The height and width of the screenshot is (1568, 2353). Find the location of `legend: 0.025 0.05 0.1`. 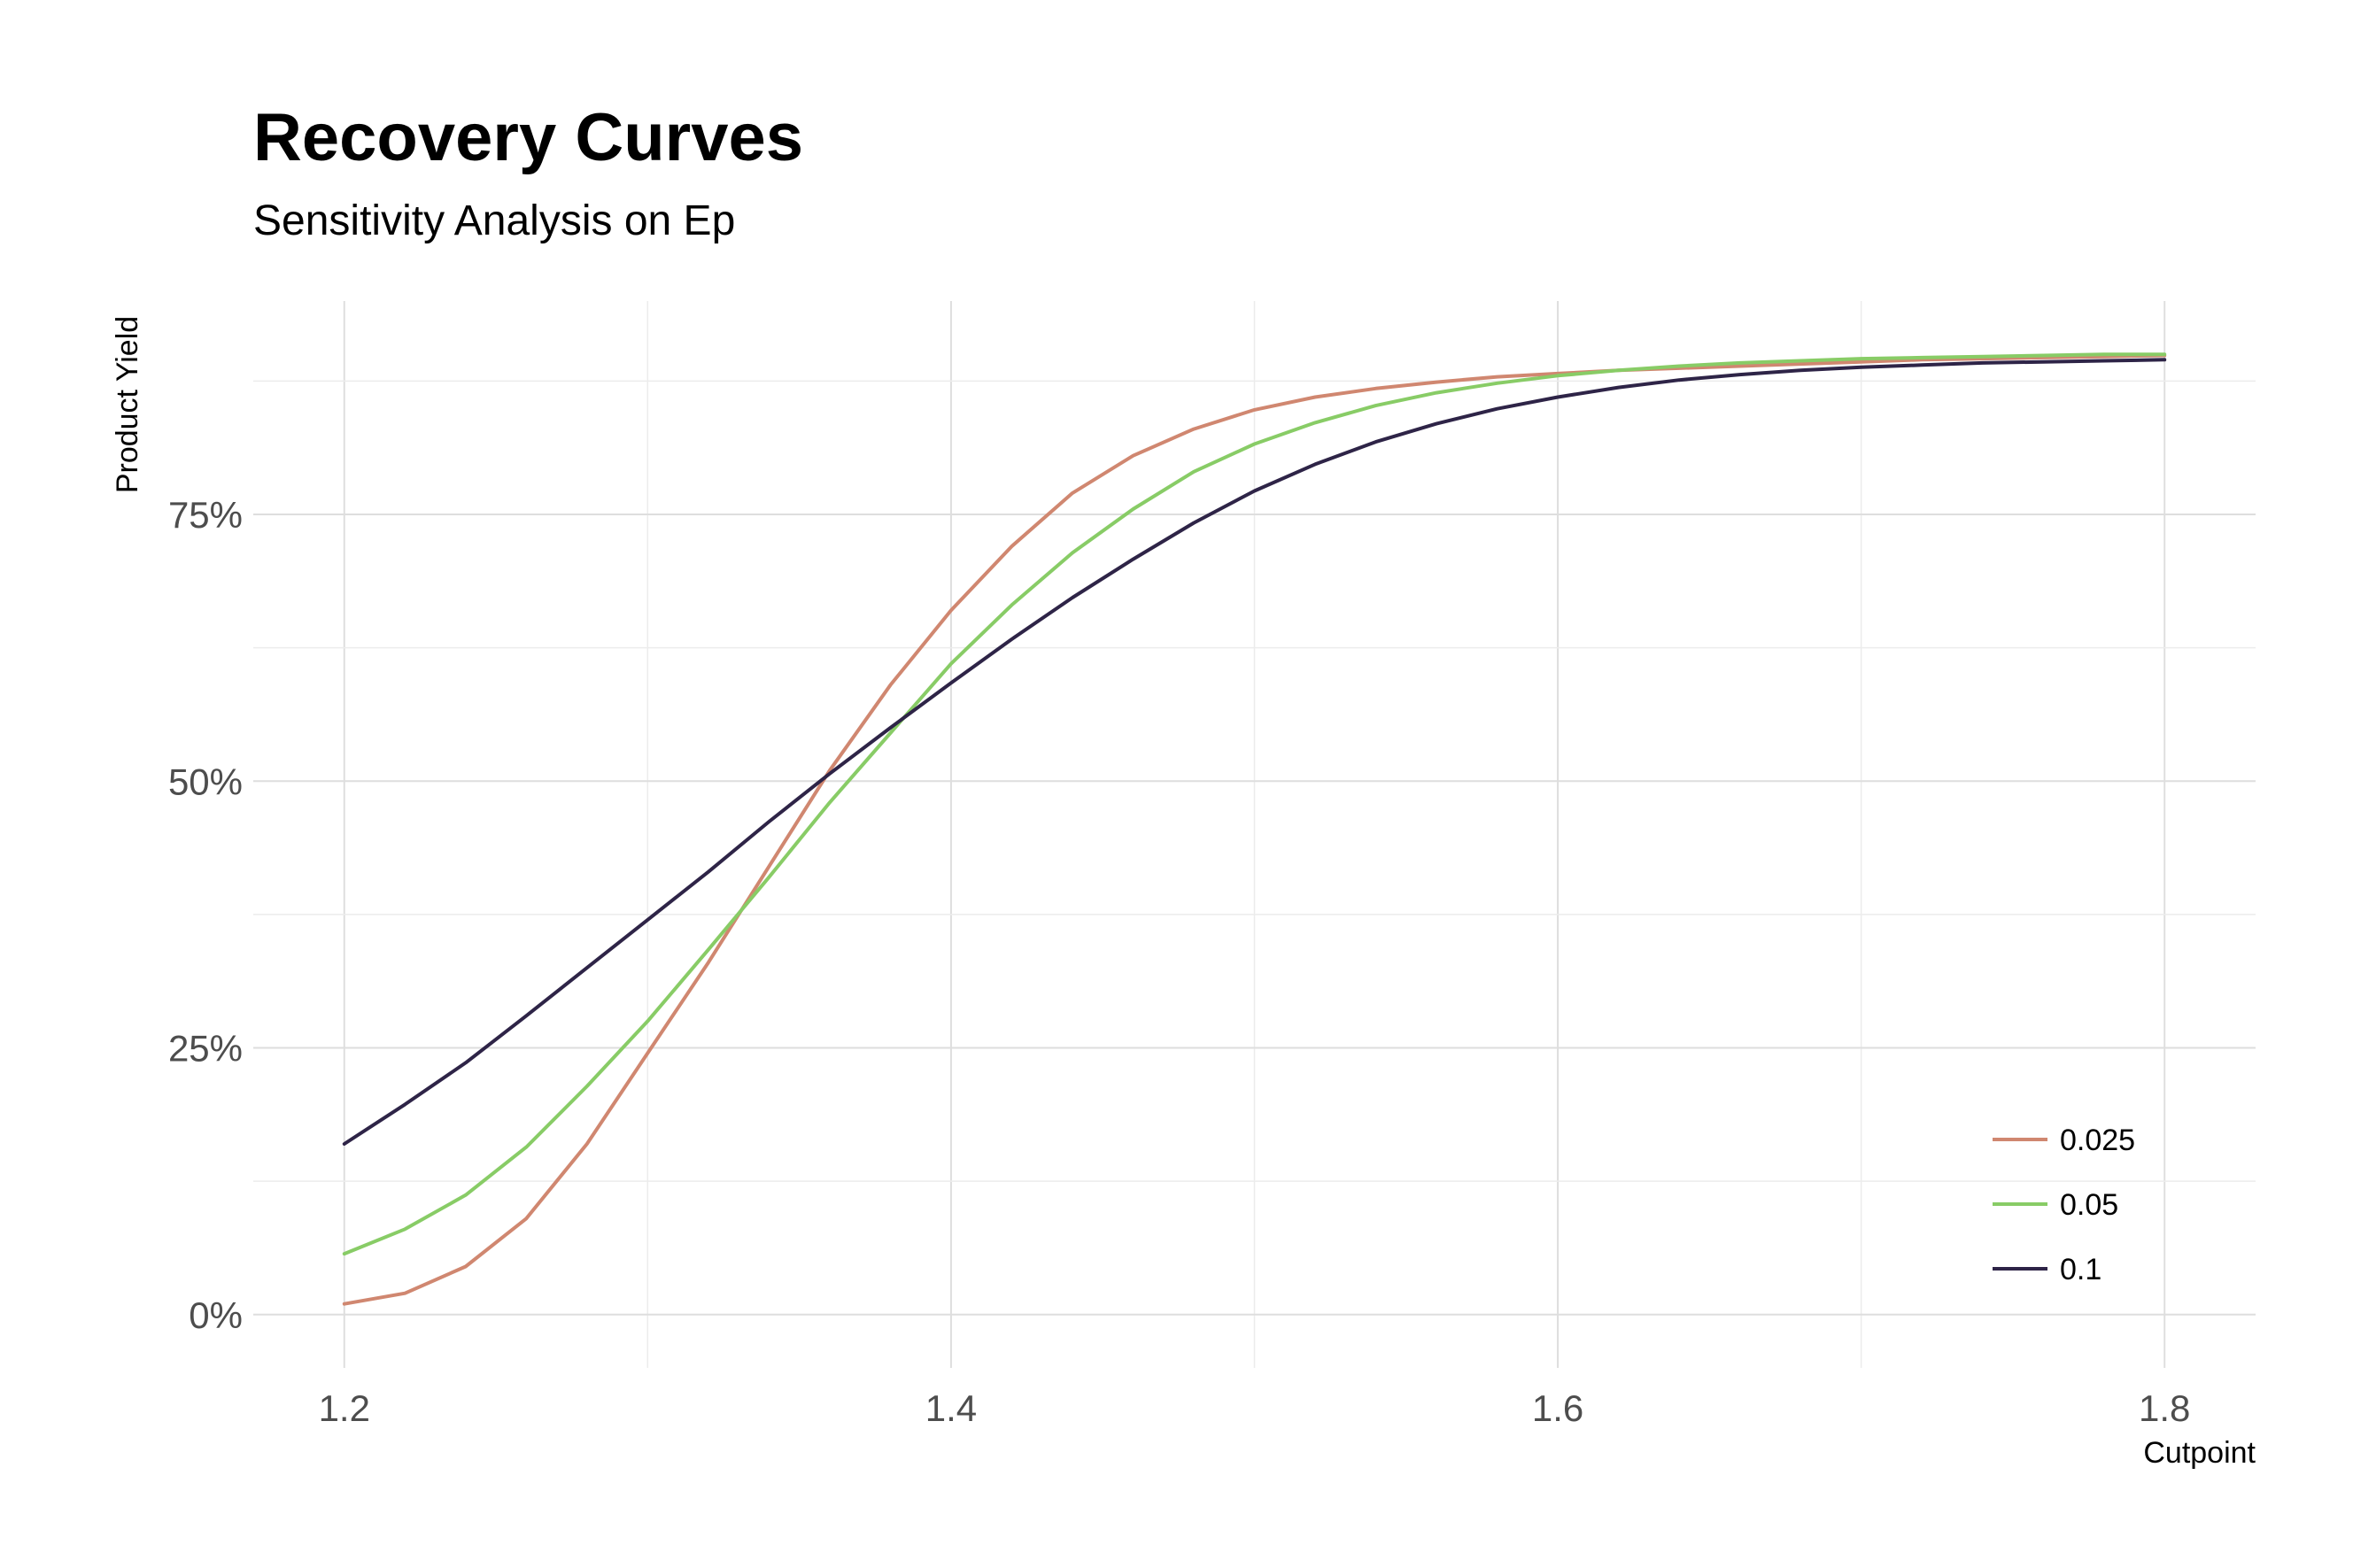

legend: 0.025 0.05 0.1 is located at coordinates (2064, 1205).